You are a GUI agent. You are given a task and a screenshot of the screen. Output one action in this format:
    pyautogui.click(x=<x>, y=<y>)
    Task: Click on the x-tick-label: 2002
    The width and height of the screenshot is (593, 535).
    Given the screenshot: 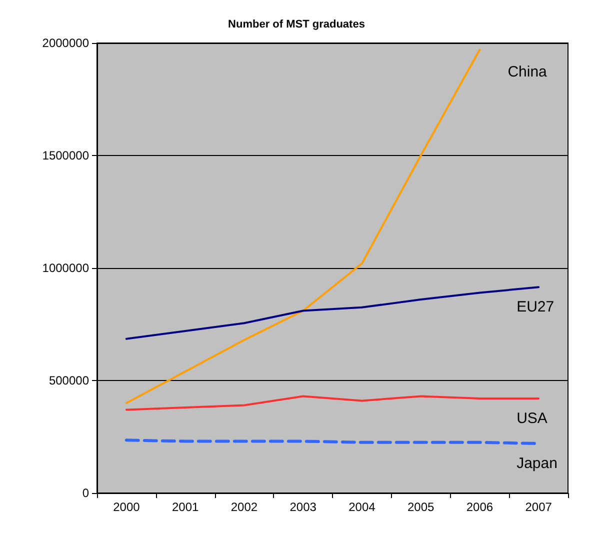 What is the action you would take?
    pyautogui.click(x=244, y=507)
    